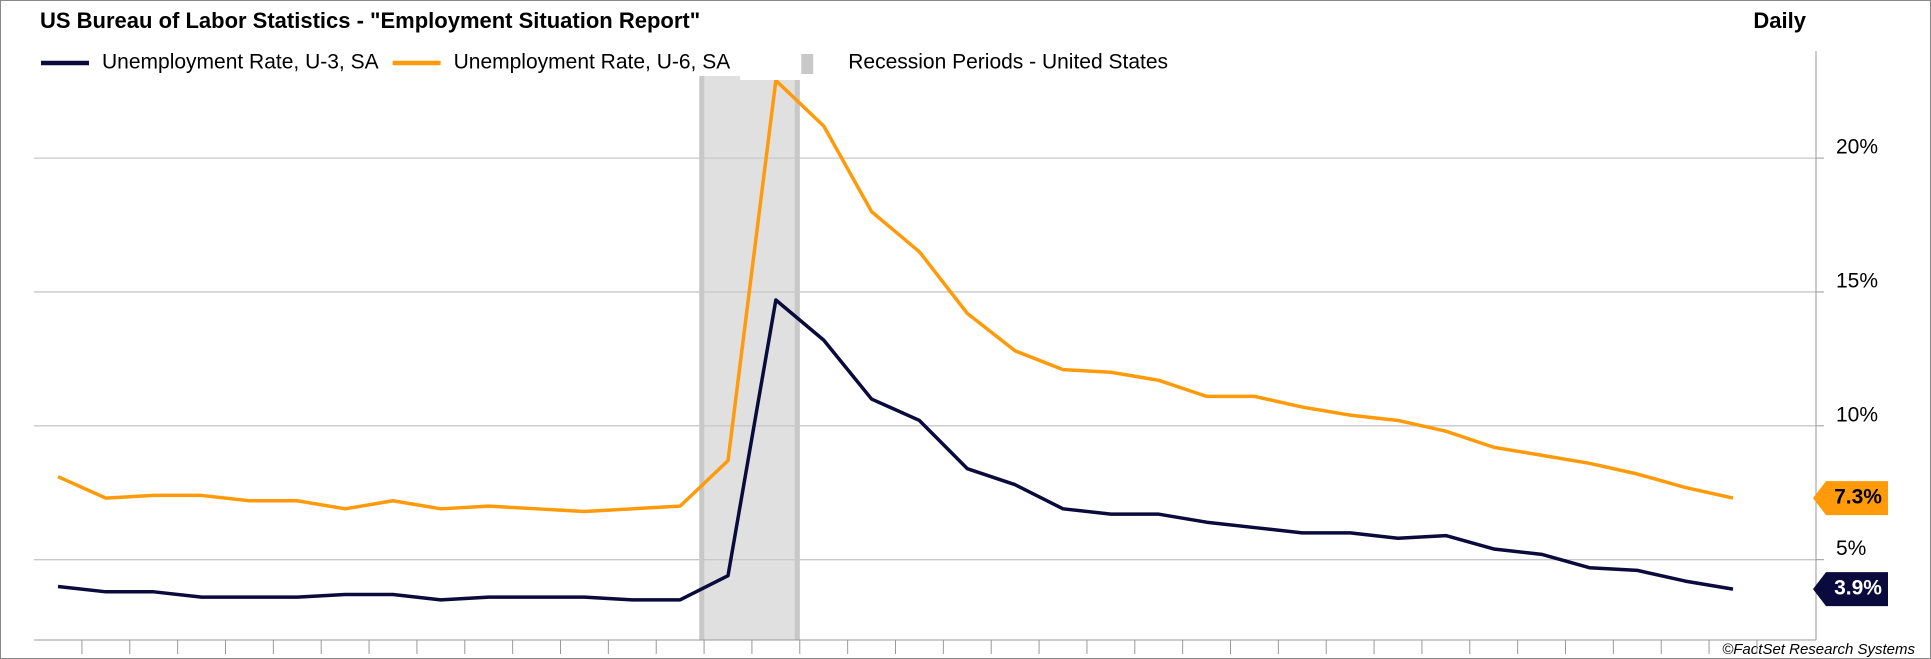 This screenshot has height=659, width=1931. I want to click on source: ©FactSet Research Systems, so click(1818, 649).